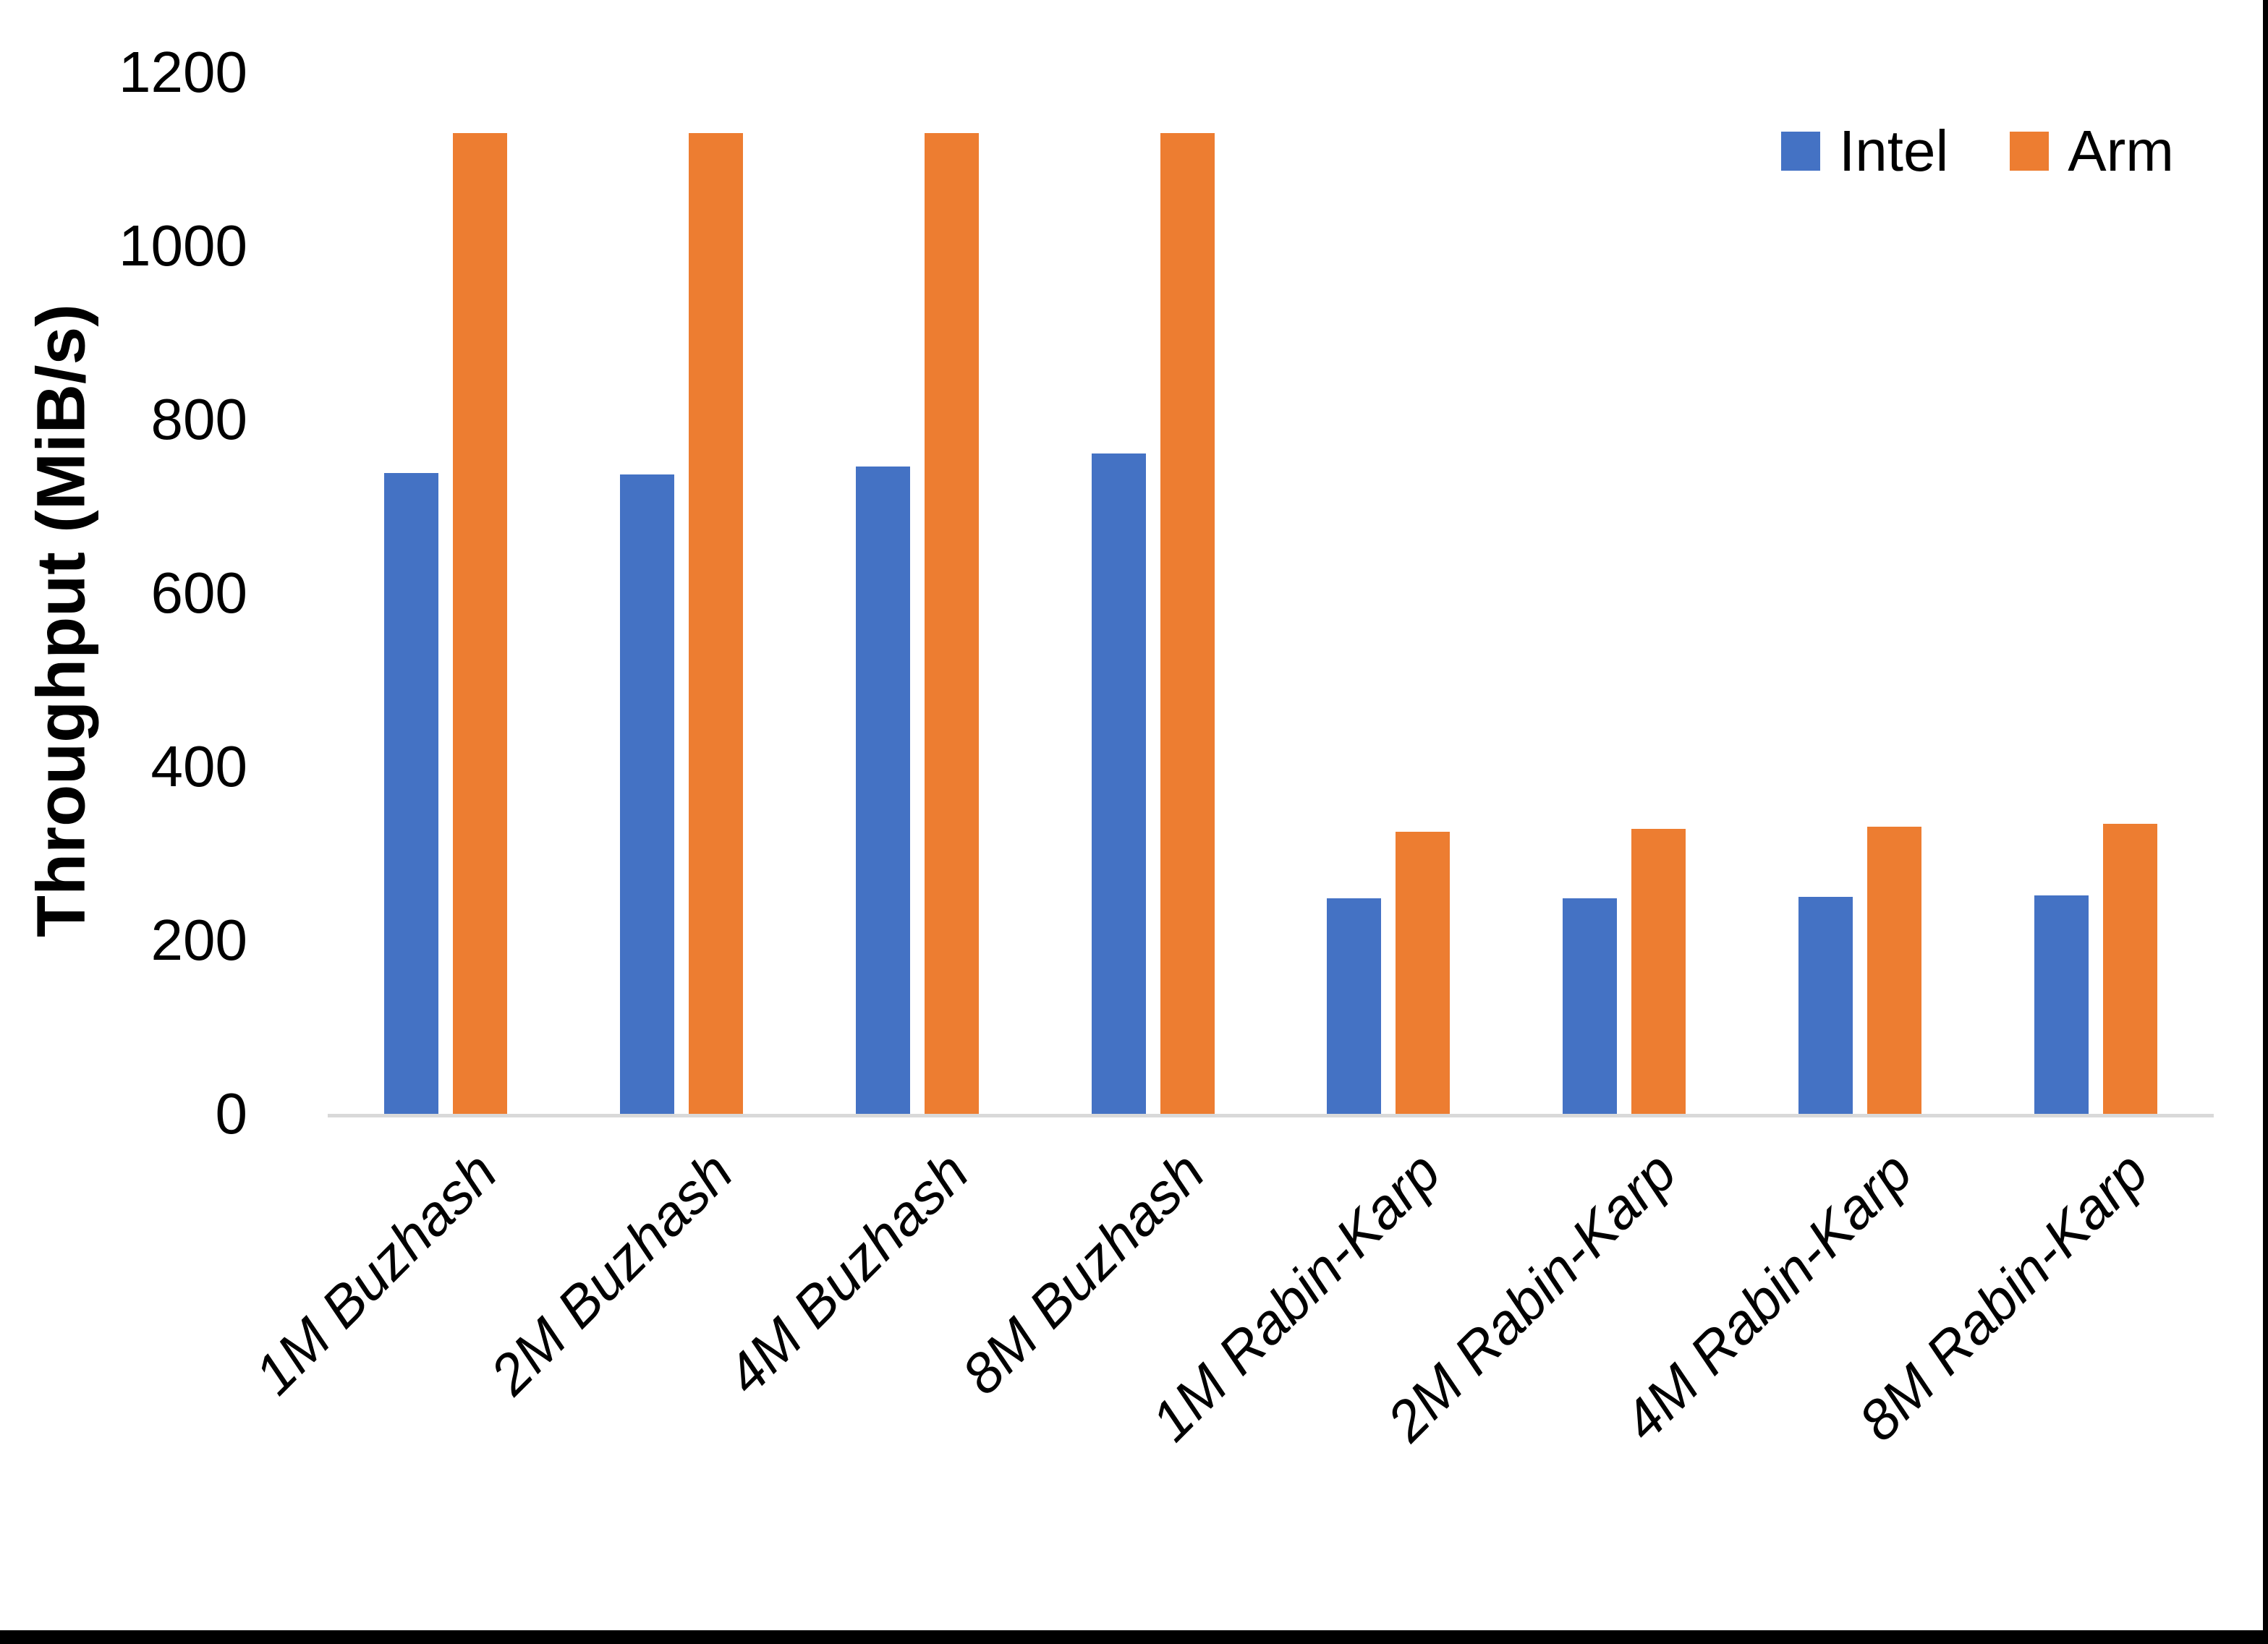 This screenshot has height=1644, width=2268. Describe the element at coordinates (847, 1273) in the screenshot. I see `x-category-label-4M Buzhash: 4M Buzhash` at that location.